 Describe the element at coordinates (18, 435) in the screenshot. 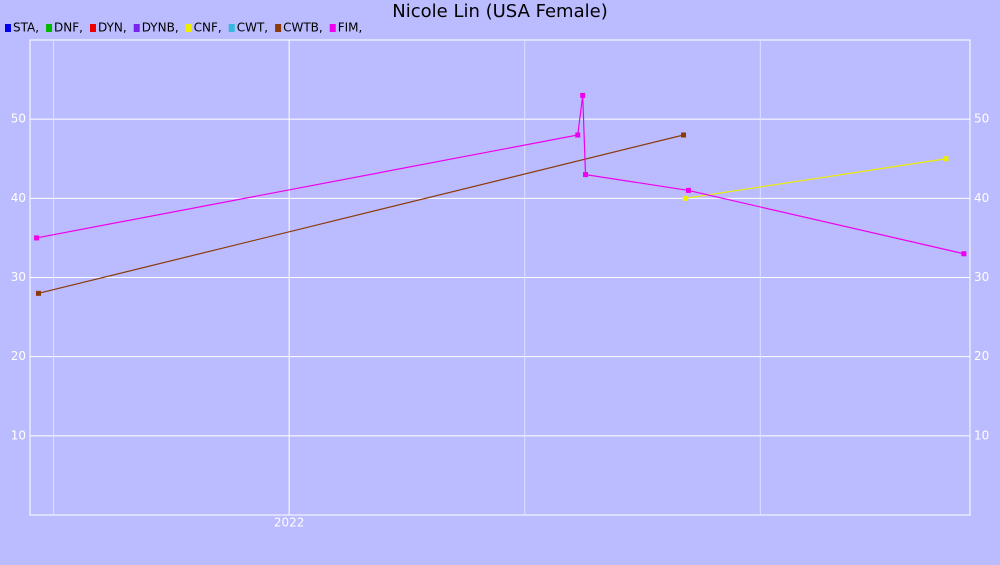

I see `y-tick-label: 10` at that location.